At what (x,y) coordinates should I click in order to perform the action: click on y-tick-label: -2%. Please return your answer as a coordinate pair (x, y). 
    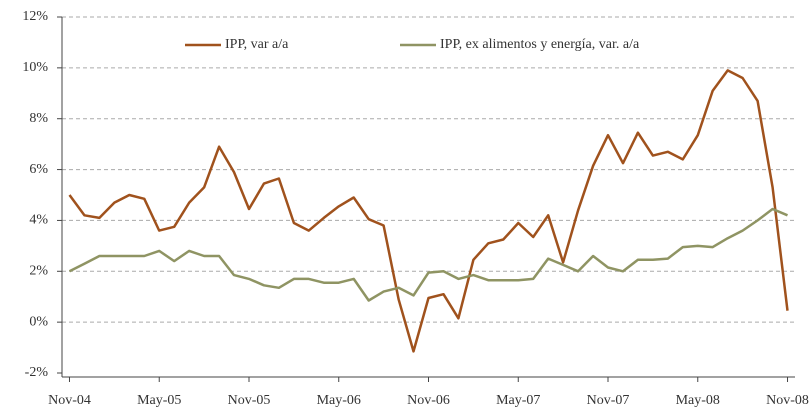
    Looking at the image, I should click on (37, 372).